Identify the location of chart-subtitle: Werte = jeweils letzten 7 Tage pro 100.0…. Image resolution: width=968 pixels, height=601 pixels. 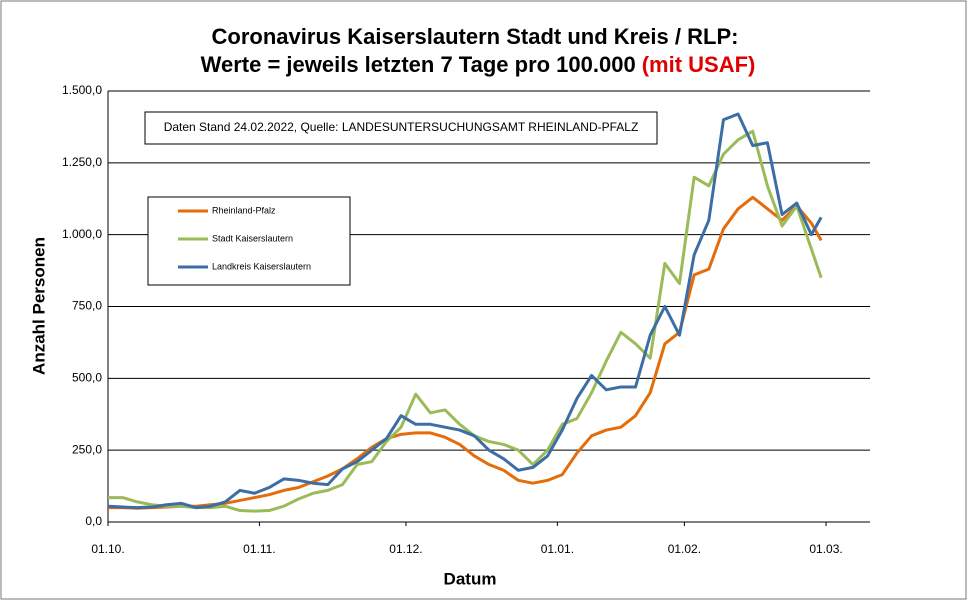
(478, 64).